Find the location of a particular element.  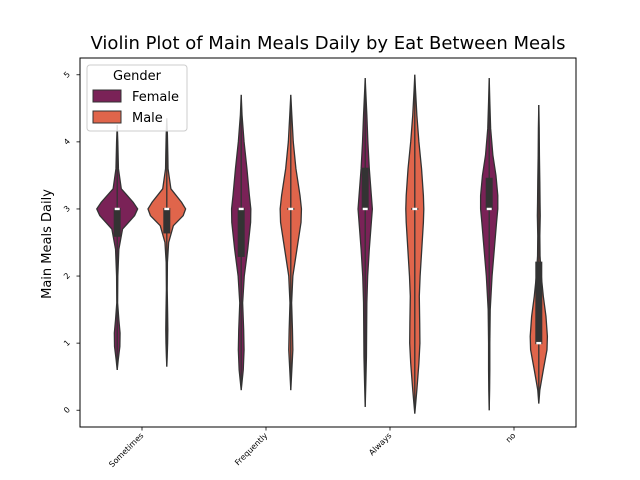

legend-swatch-female is located at coordinates (107, 96).